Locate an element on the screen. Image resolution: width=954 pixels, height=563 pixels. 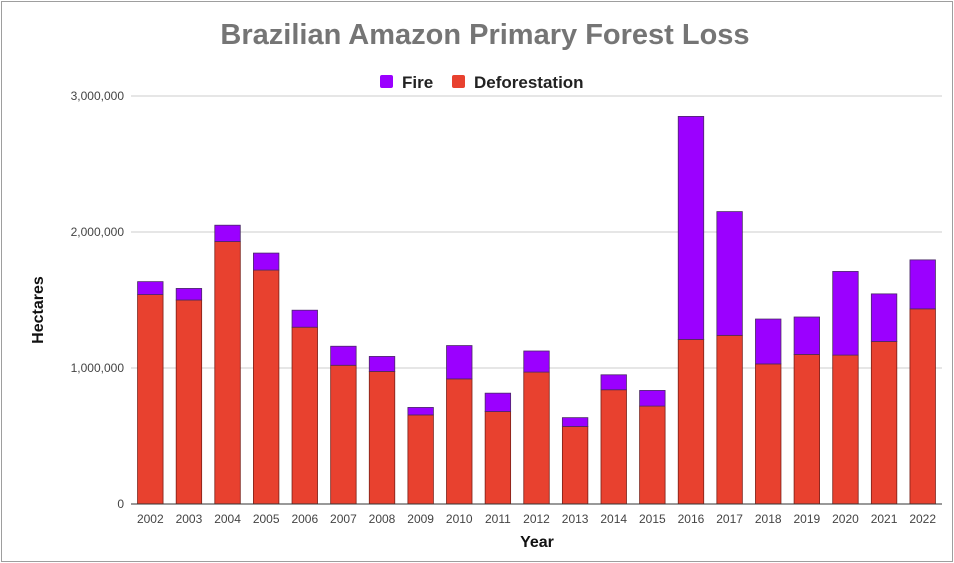
bar-deforestation-2019 is located at coordinates (806, 429).